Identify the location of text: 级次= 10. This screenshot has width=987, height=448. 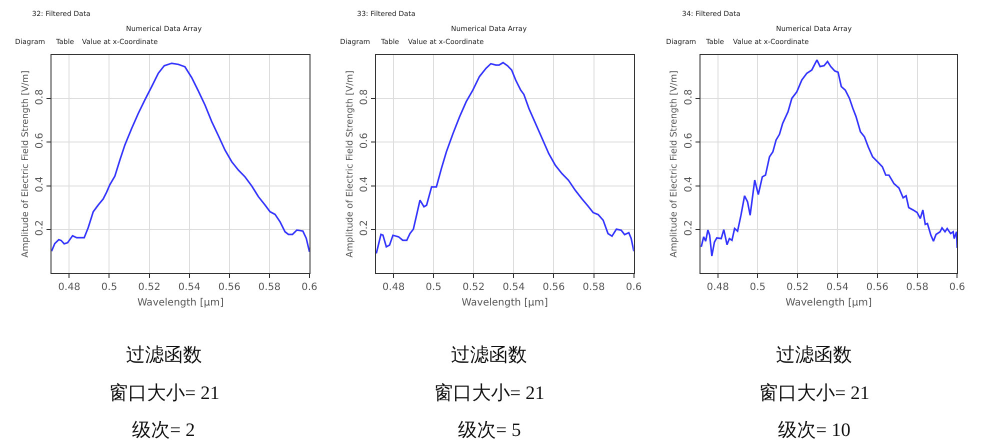
(814, 430).